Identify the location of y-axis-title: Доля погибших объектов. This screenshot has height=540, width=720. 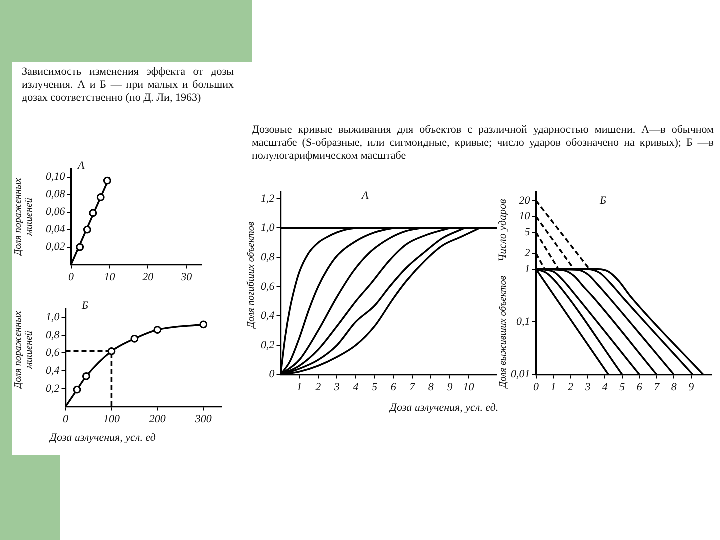
(251, 275).